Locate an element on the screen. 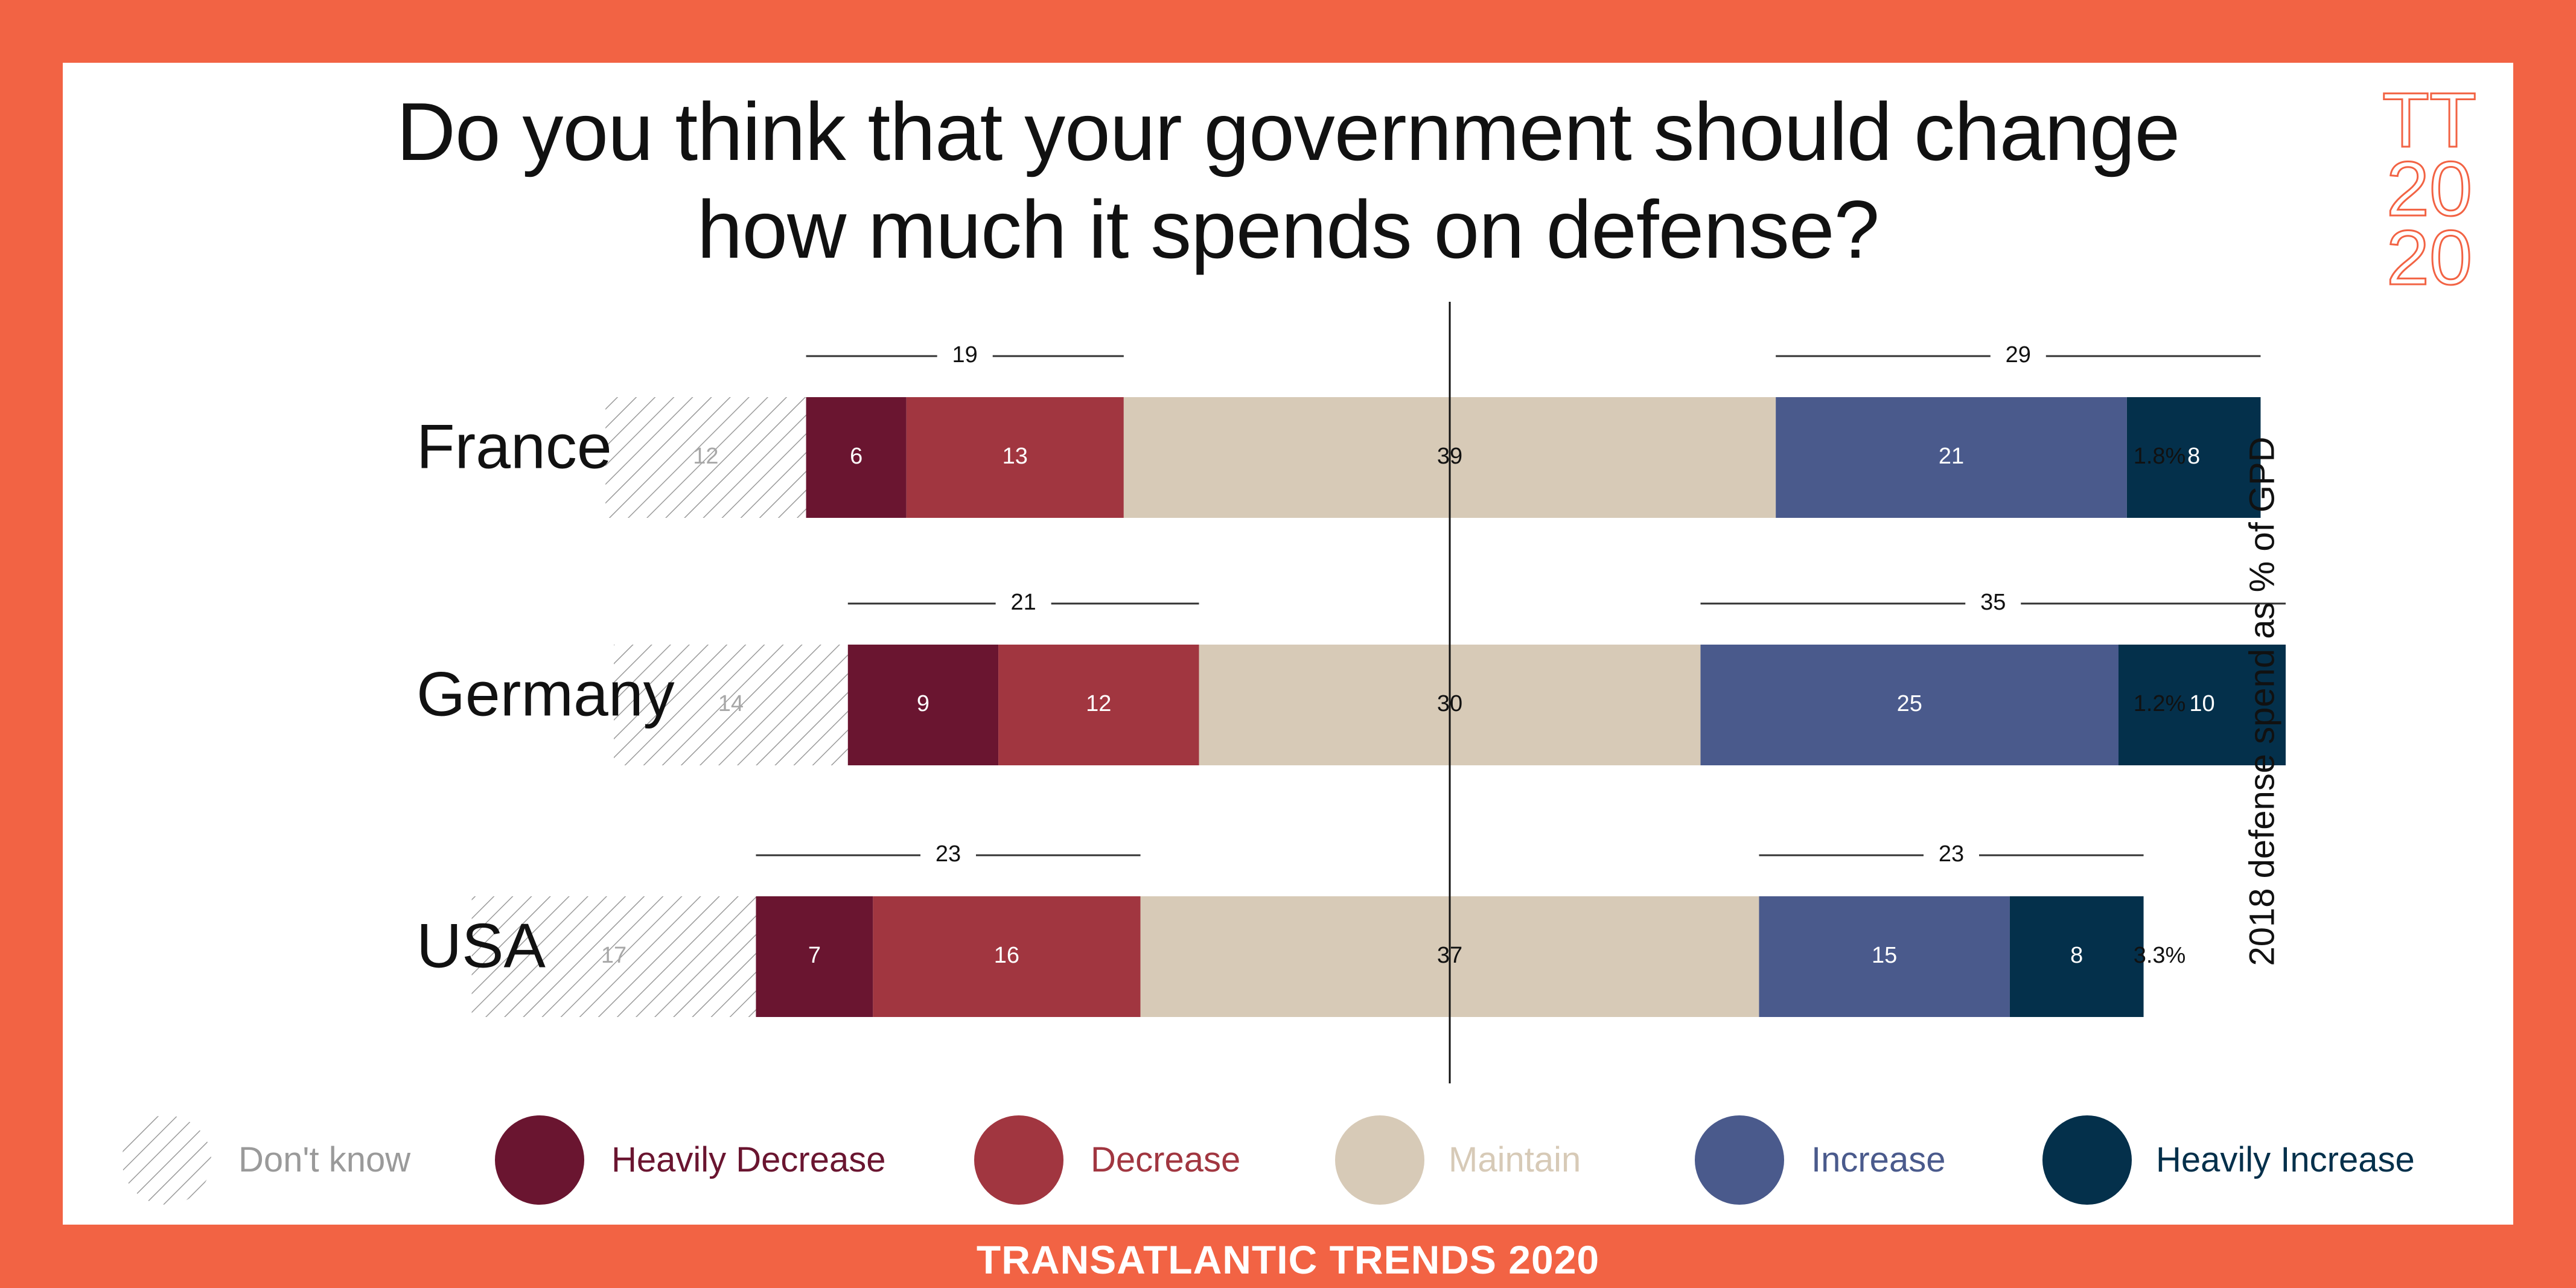 The width and height of the screenshot is (2576, 1288). increase-total-usa: 23 is located at coordinates (1951, 854).